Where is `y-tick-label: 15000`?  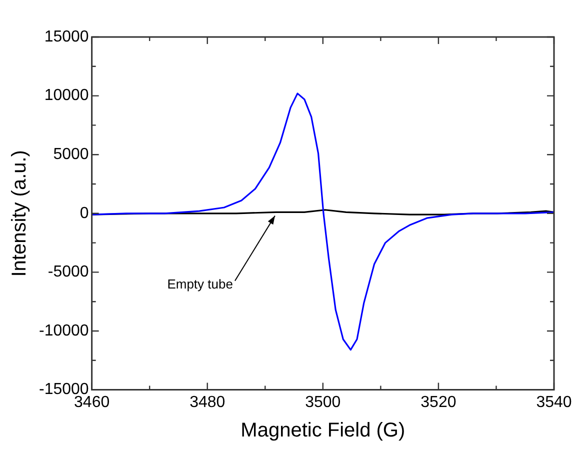 y-tick-label: 15000 is located at coordinates (66, 37).